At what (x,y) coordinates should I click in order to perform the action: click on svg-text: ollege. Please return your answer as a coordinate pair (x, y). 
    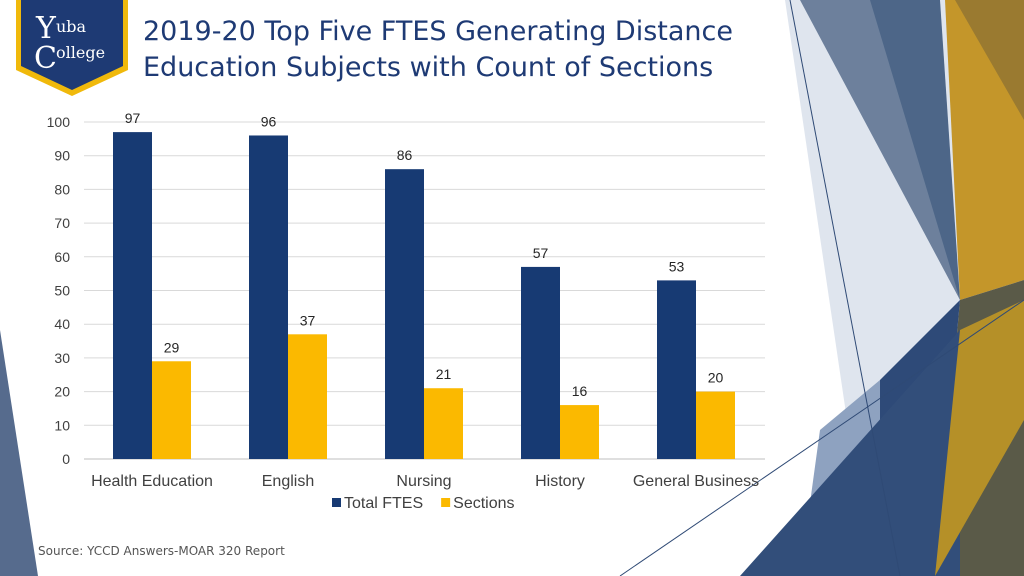
    Looking at the image, I should click on (80, 52).